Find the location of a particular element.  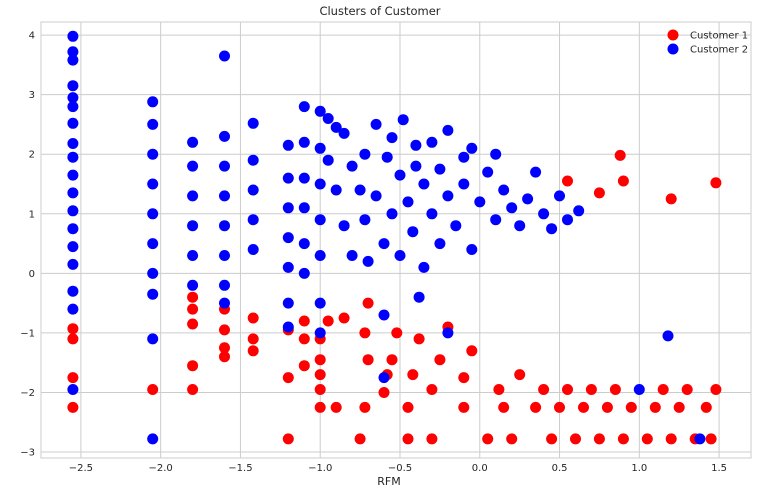

x-tick-label: −2.0 is located at coordinates (161, 468).